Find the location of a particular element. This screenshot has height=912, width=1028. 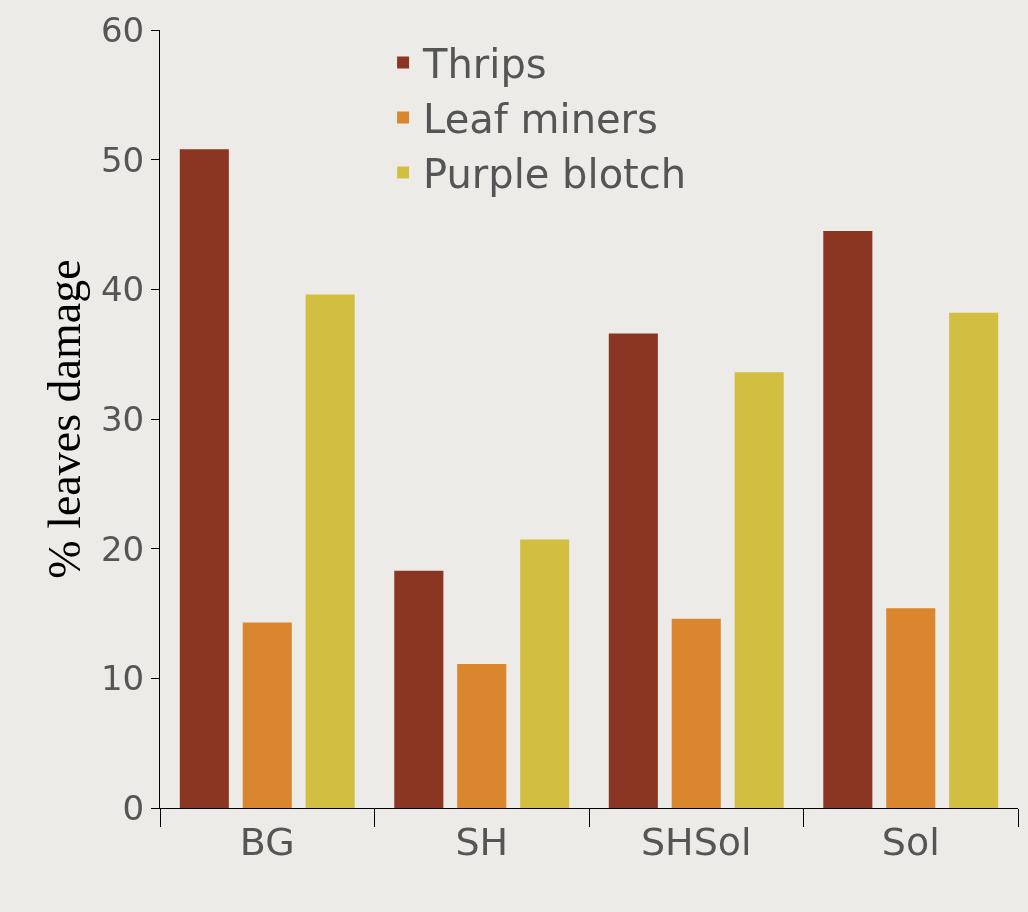

y-tick-label: 30 is located at coordinates (122, 418).